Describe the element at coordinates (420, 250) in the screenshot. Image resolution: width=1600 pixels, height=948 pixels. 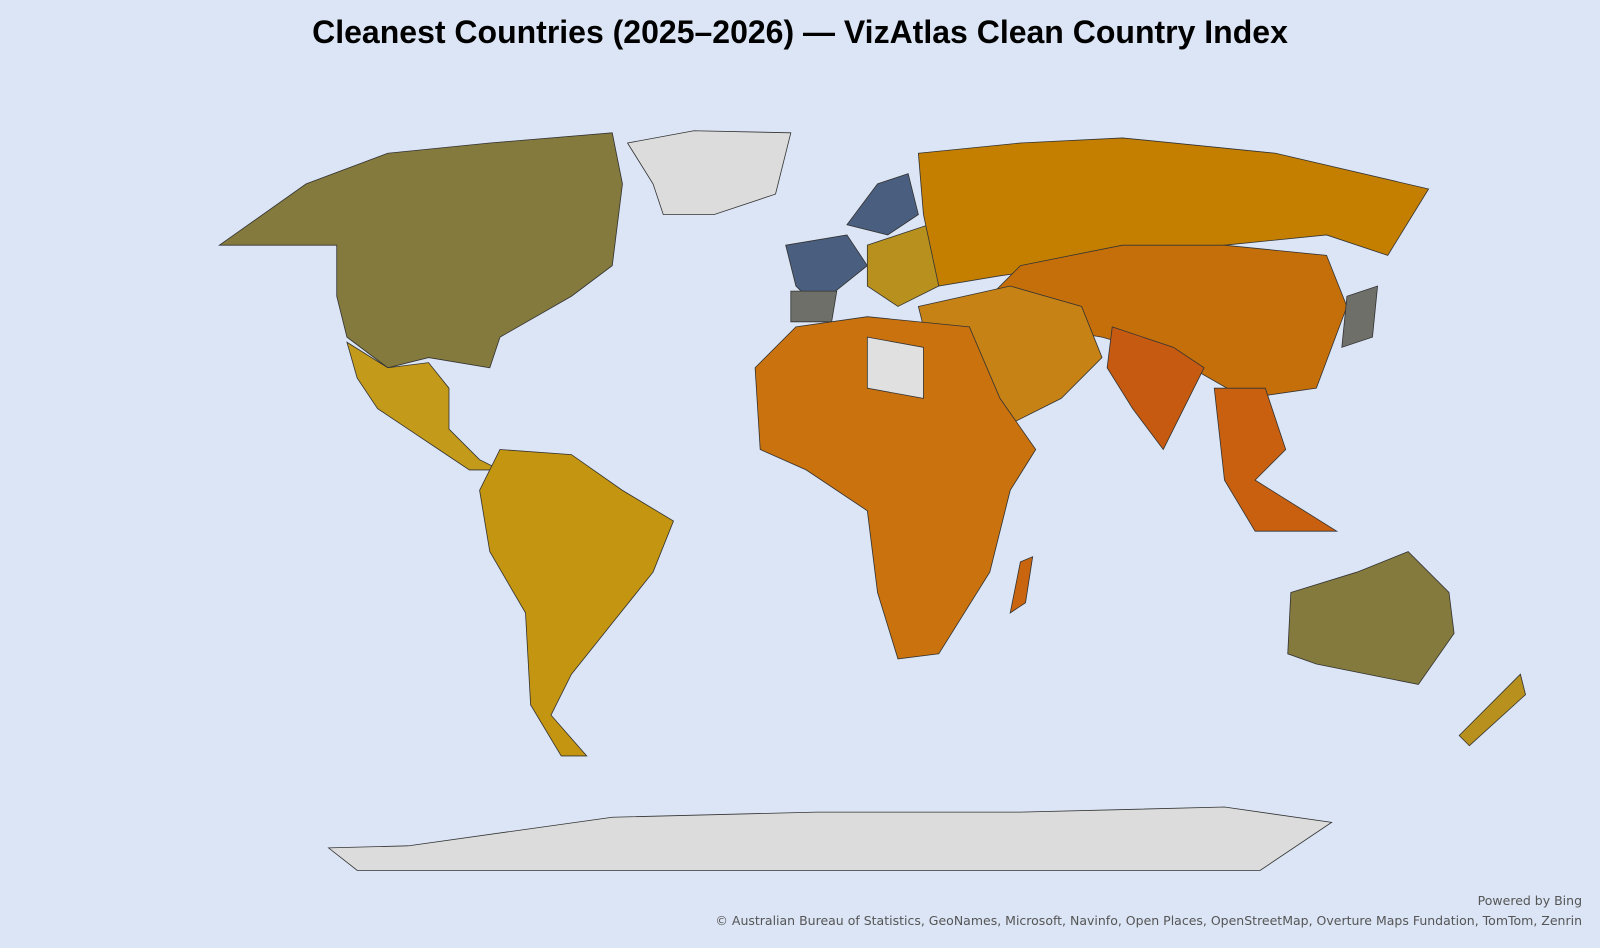
I see `north-america` at that location.